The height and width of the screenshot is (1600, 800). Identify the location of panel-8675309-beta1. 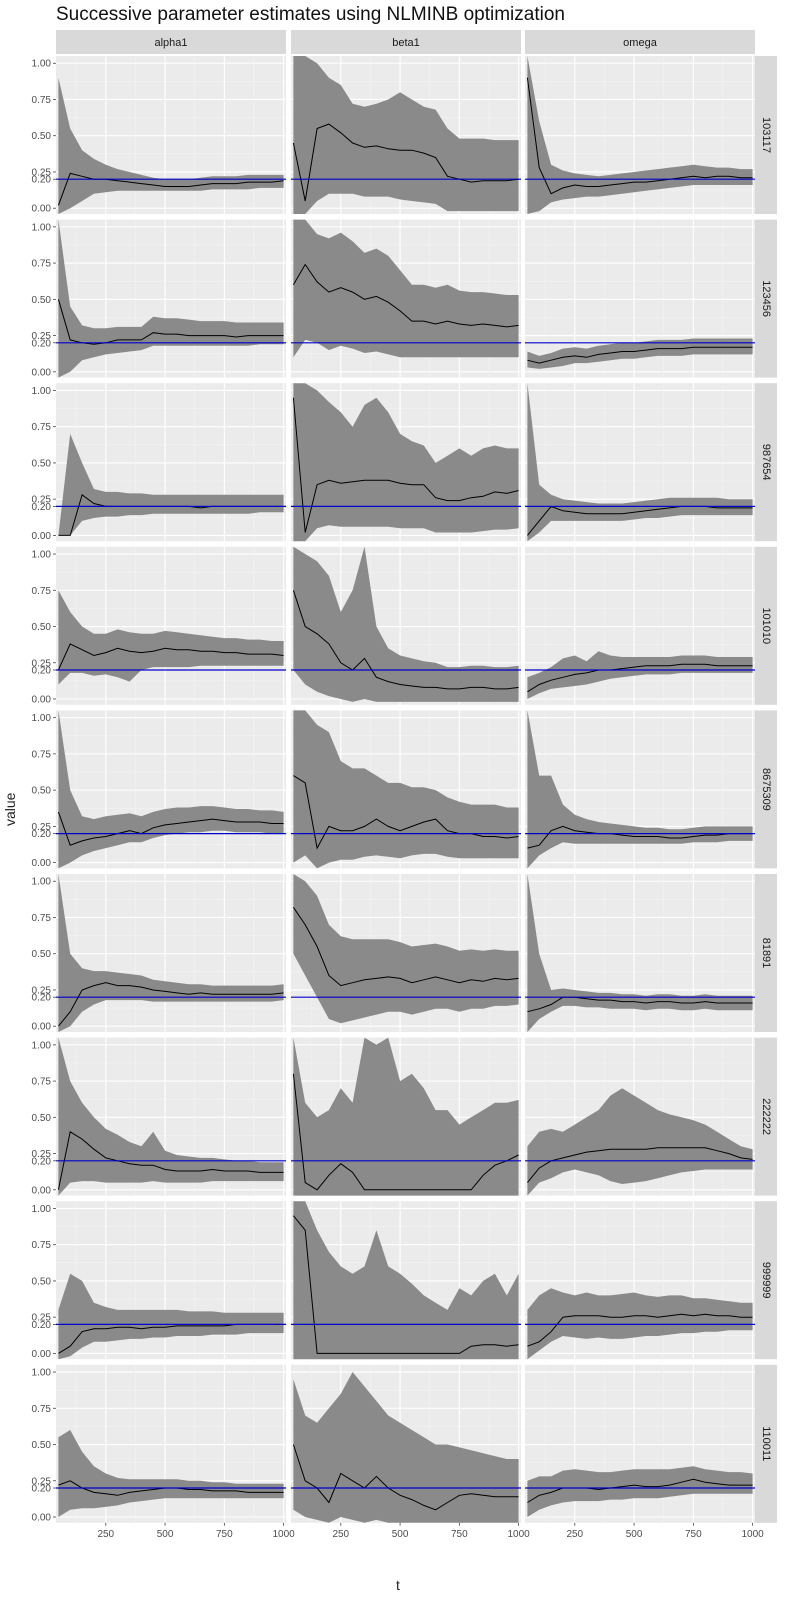
(406, 789).